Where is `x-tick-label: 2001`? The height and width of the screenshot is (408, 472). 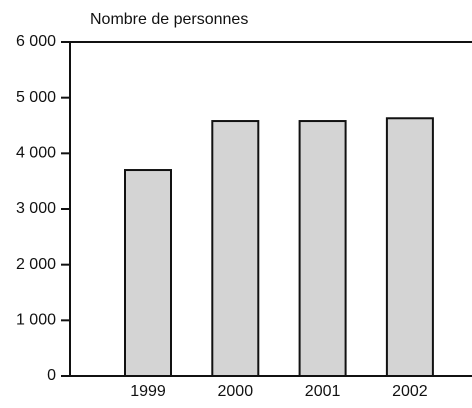
x-tick-label: 2001 is located at coordinates (323, 391).